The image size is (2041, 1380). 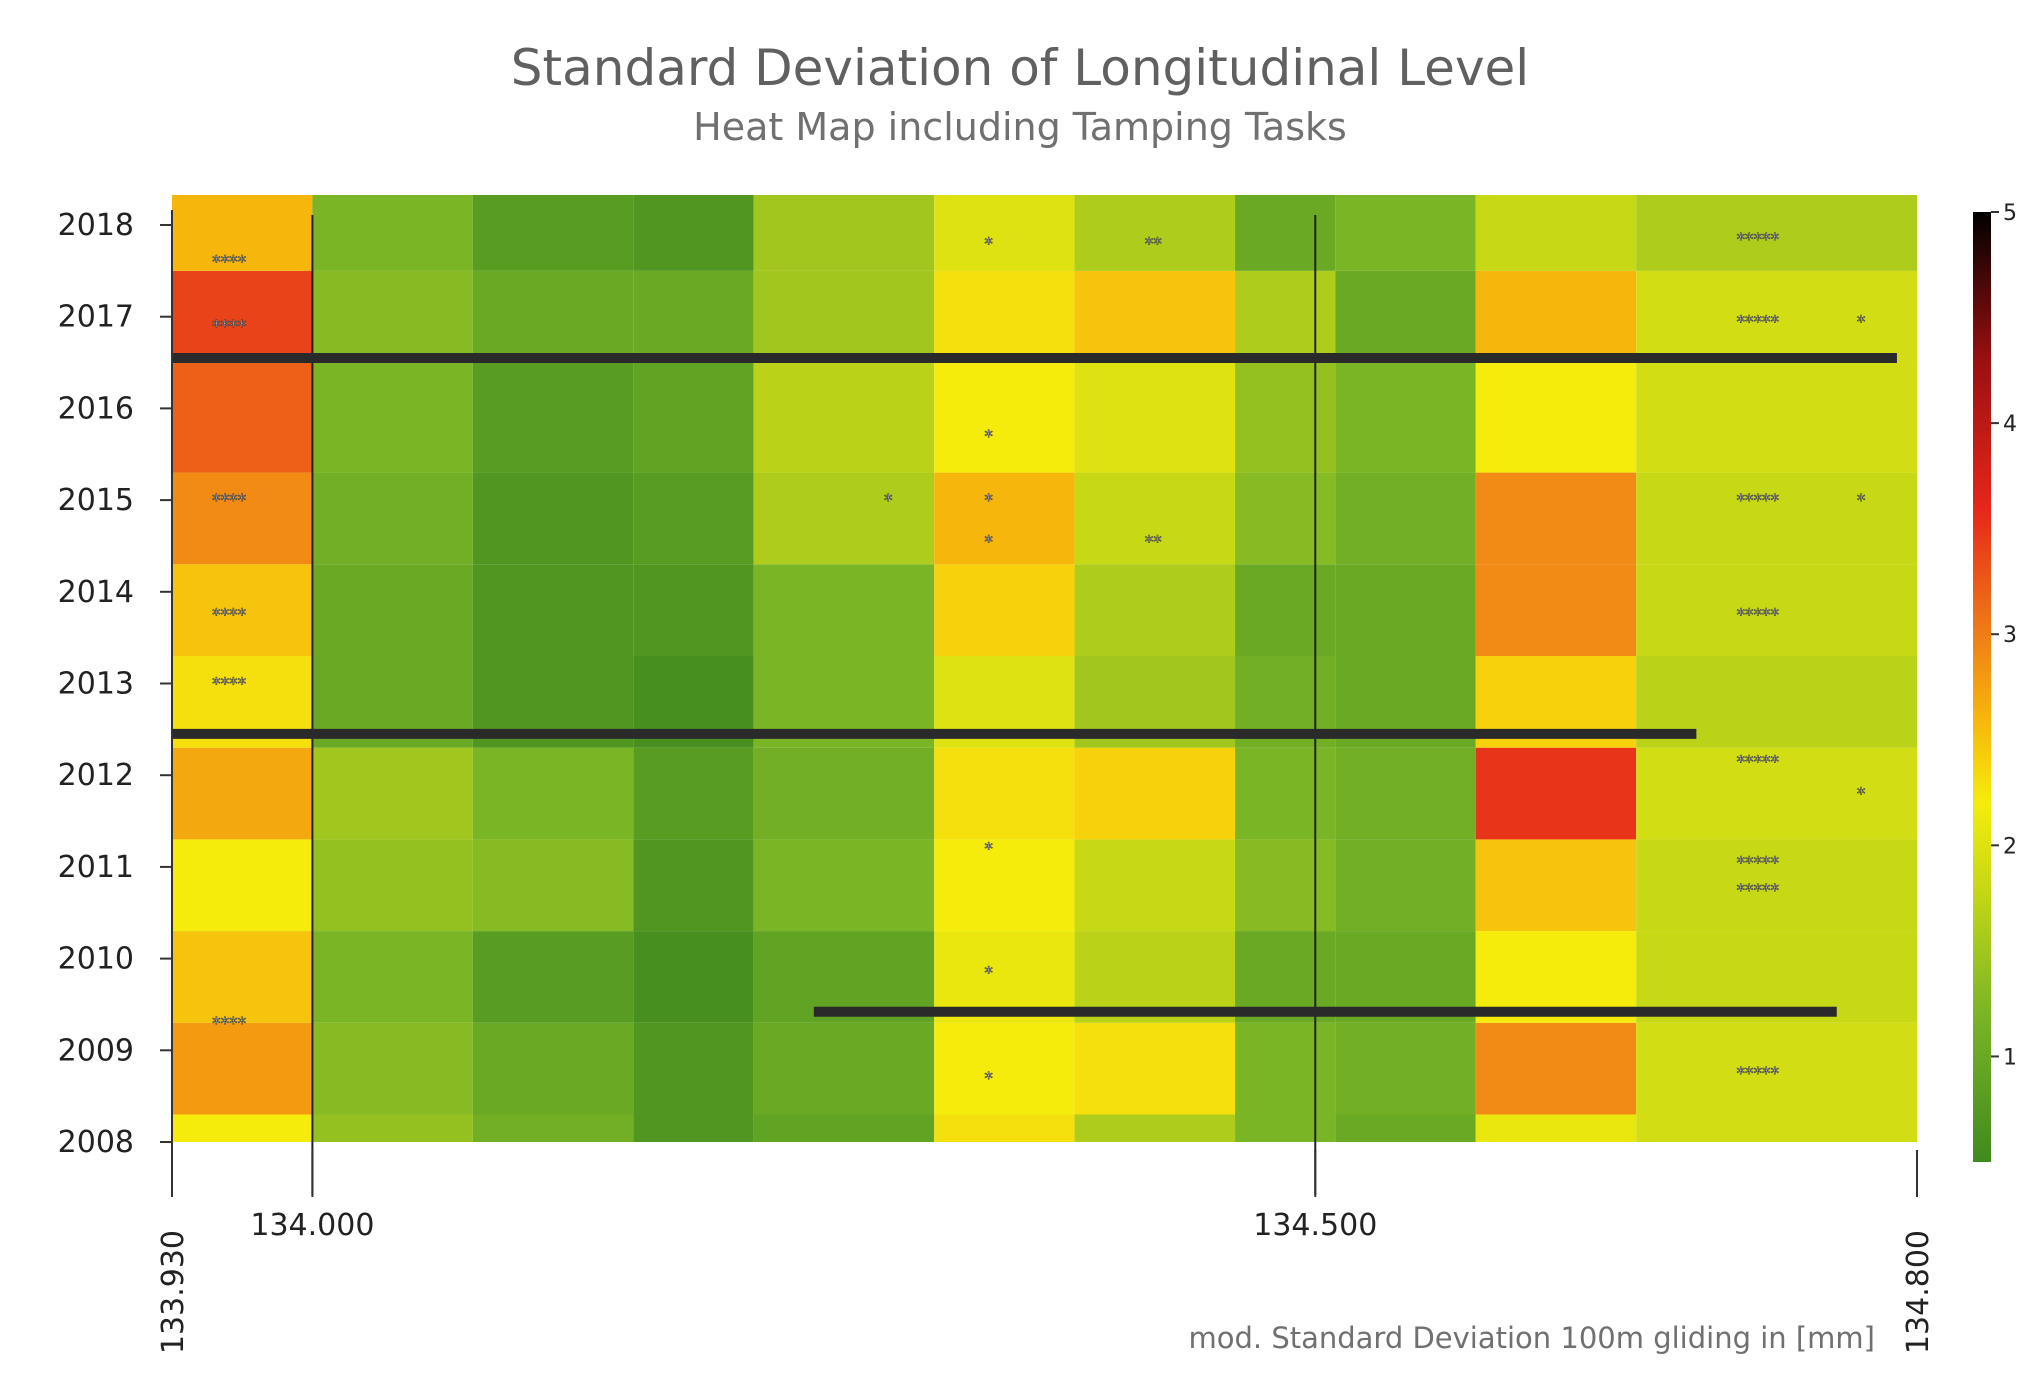 I want to click on y-tick-label: 2014, so click(x=96, y=592).